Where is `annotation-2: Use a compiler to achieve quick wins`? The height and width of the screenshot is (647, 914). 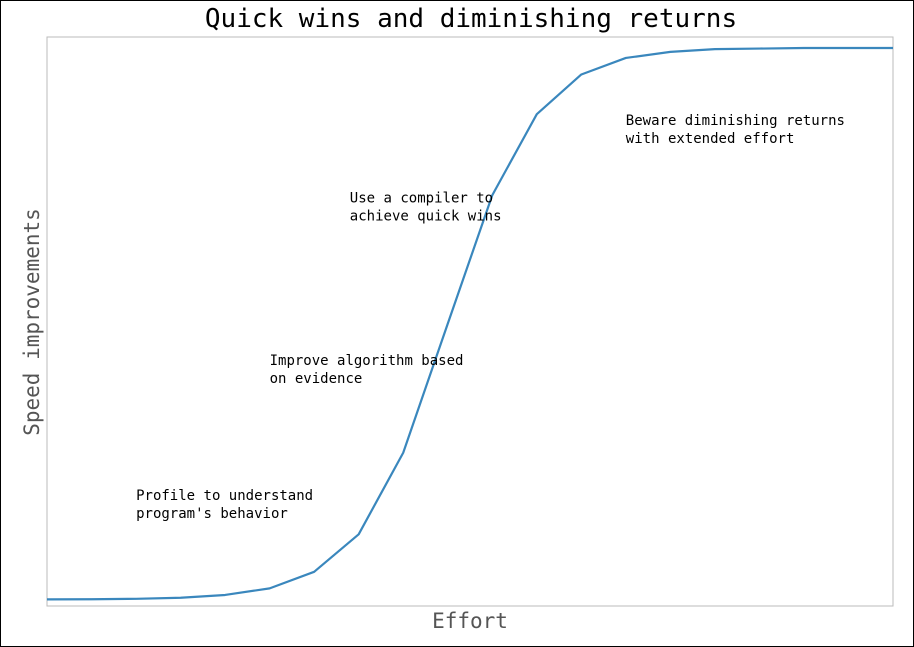 annotation-2: Use a compiler to achieve quick wins is located at coordinates (426, 207).